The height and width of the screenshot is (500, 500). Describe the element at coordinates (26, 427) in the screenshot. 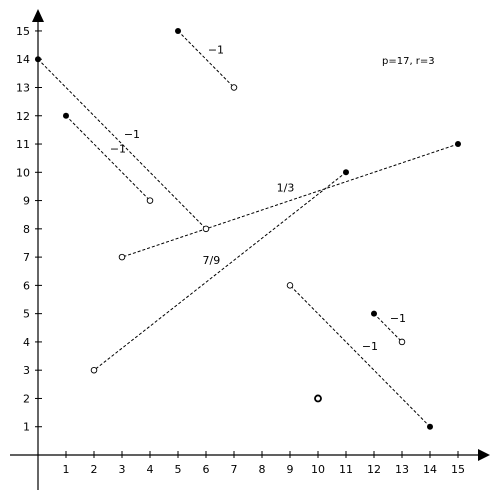

I see `y-tick-label: 1` at that location.